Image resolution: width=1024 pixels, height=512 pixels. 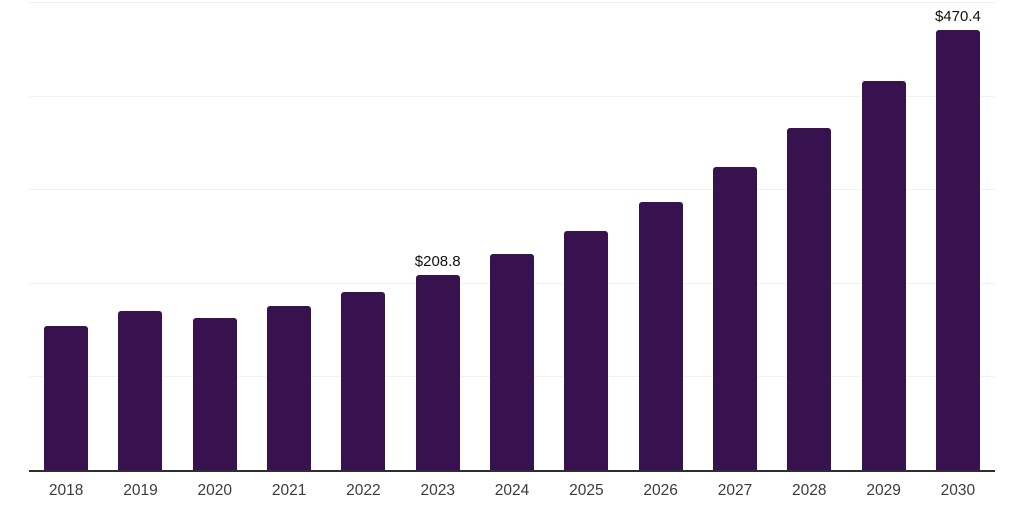 I want to click on x-axis-tick-label: 2024, so click(x=512, y=490).